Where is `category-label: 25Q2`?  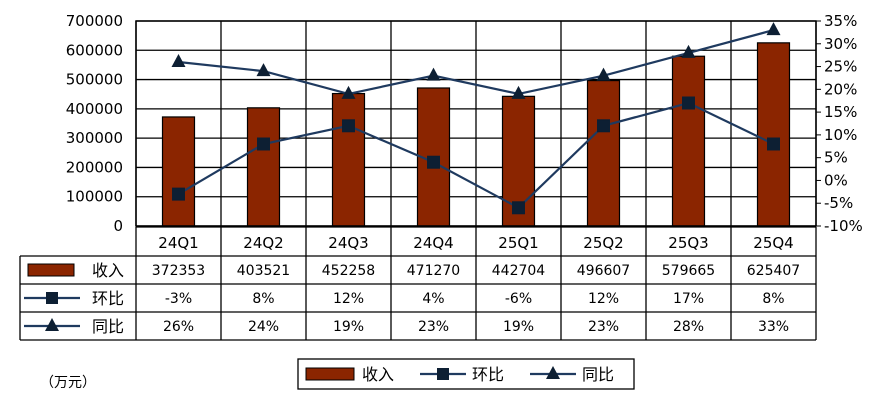 category-label: 25Q2 is located at coordinates (603, 243).